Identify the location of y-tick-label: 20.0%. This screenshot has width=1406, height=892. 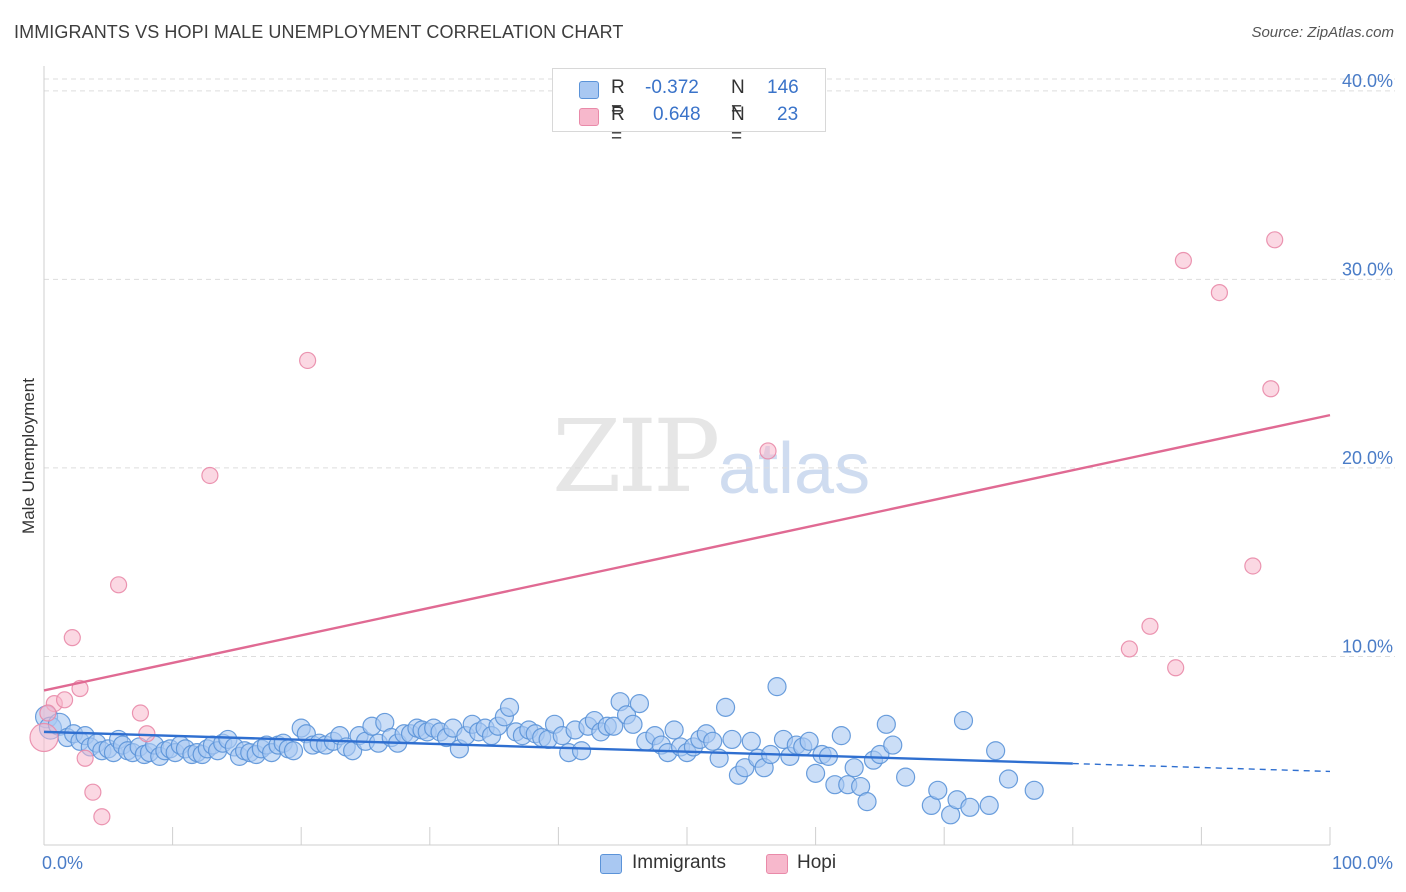
(1367, 458).